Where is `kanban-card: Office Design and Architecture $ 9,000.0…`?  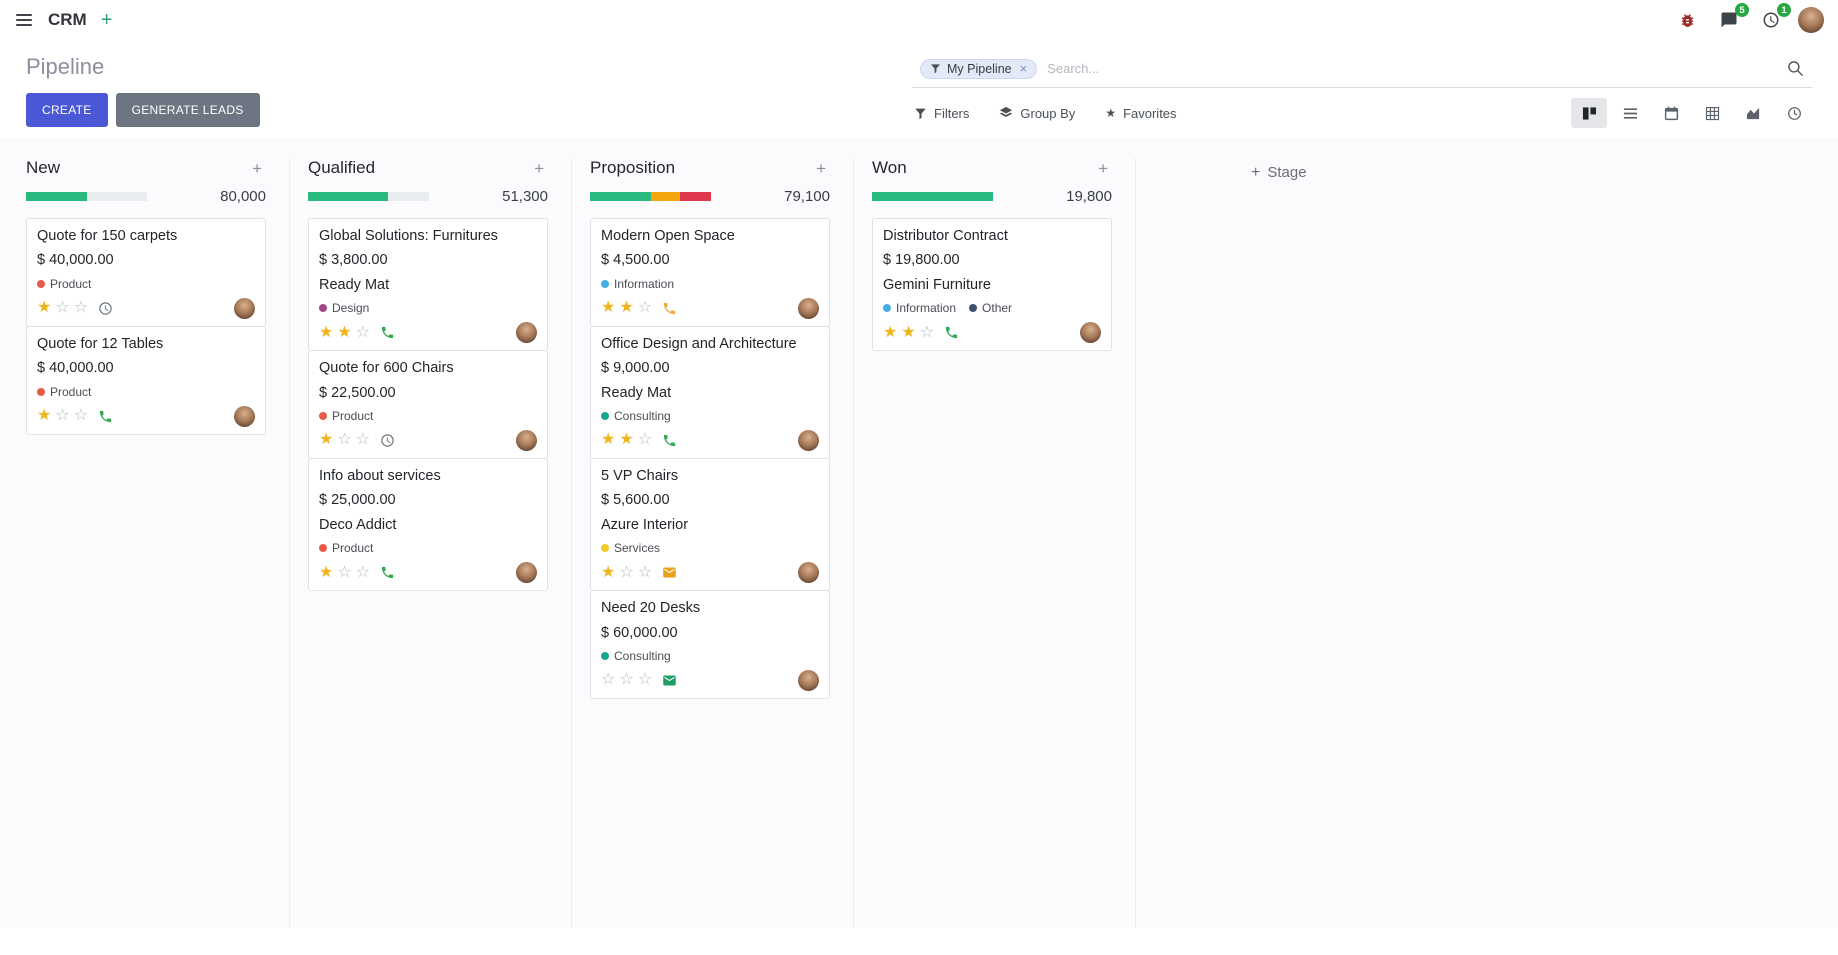 kanban-card: Office Design and Architecture $ 9,000.0… is located at coordinates (710, 392).